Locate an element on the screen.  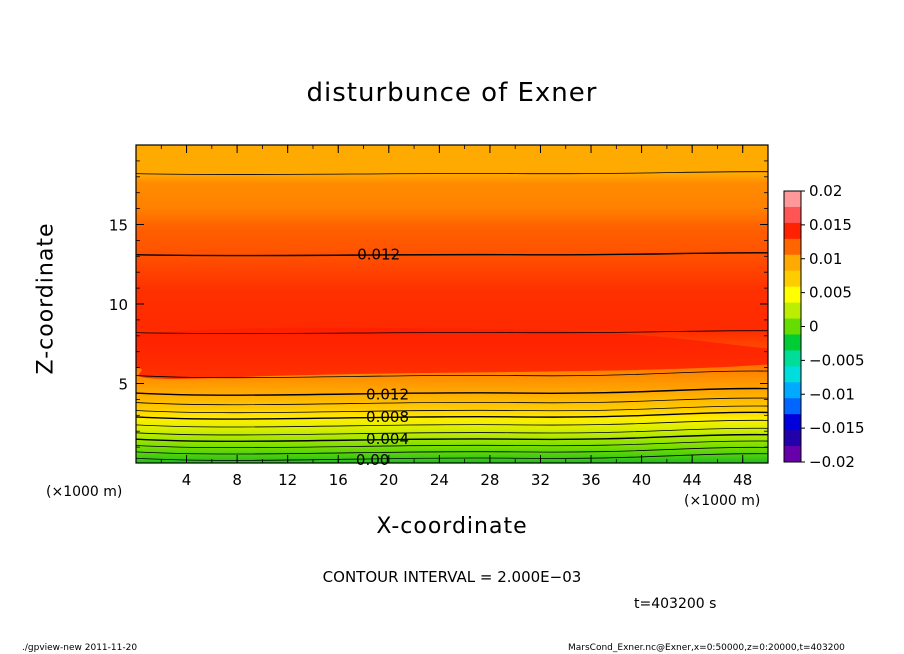
x-tick-label: 44 is located at coordinates (692, 480).